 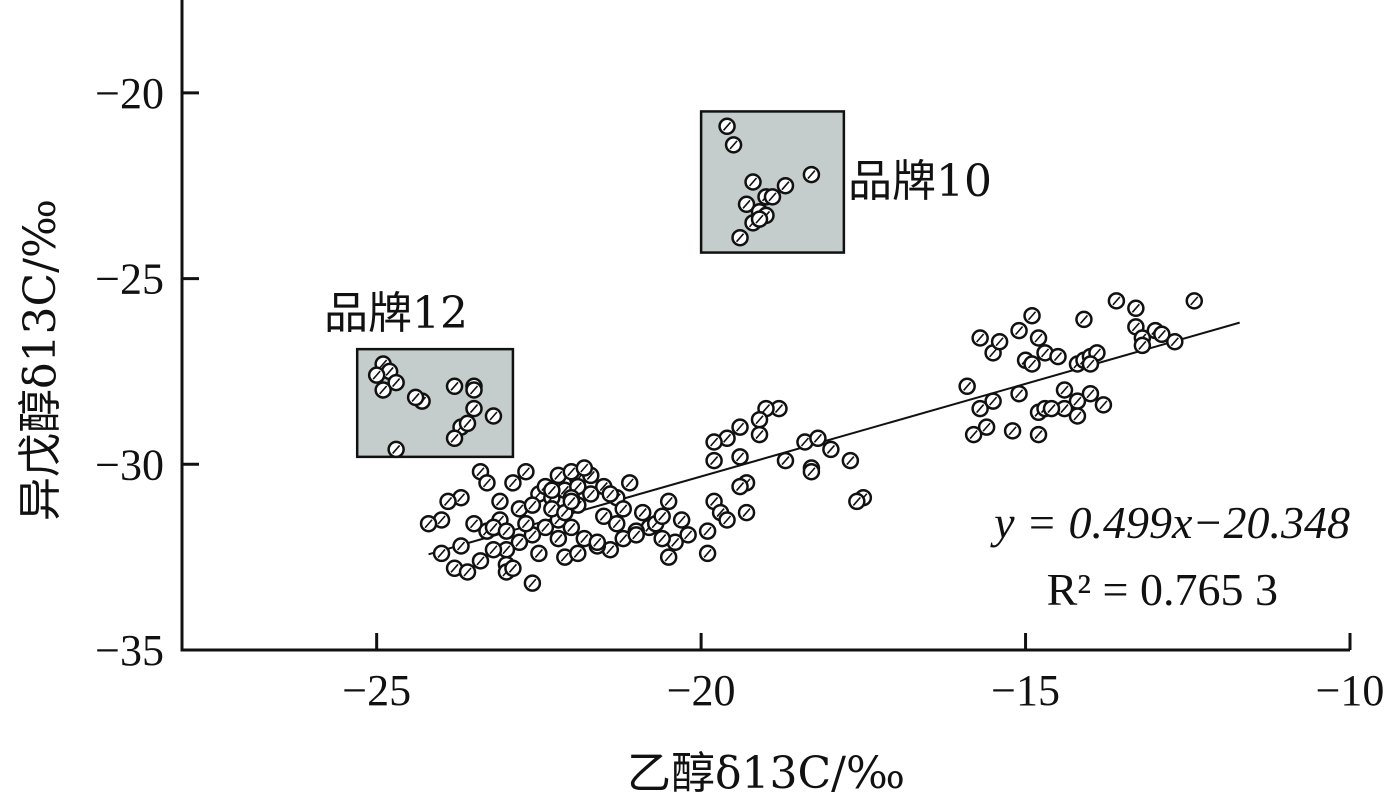 I want to click on y-tick-label: −25, so click(x=129, y=279).